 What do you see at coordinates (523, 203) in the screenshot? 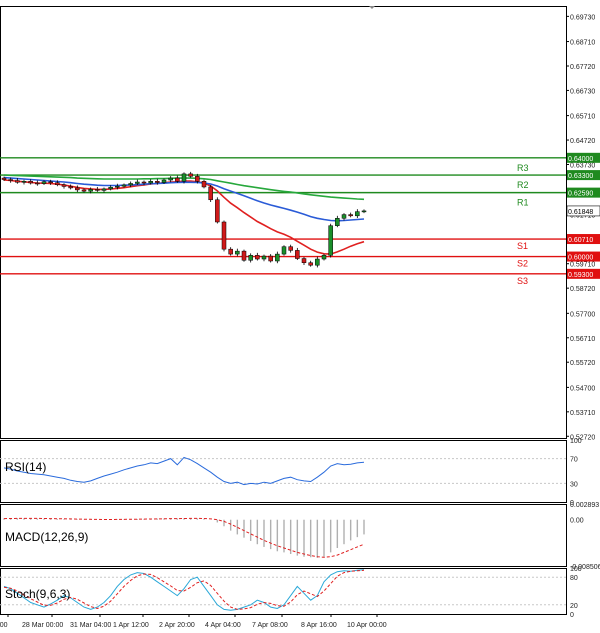
I see `level-label-r1: R1` at bounding box center [523, 203].